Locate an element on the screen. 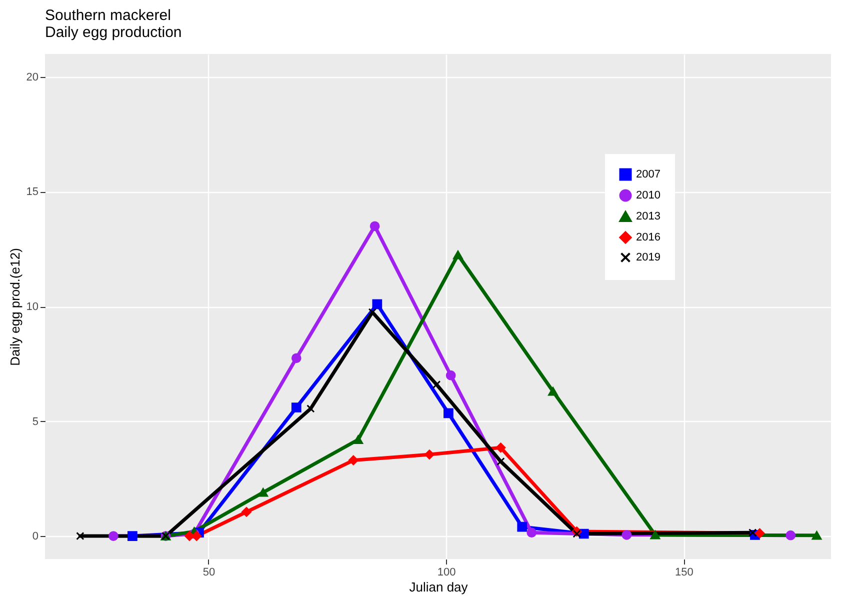 The image size is (841, 600). legend-label: 2016 is located at coordinates (648, 238).